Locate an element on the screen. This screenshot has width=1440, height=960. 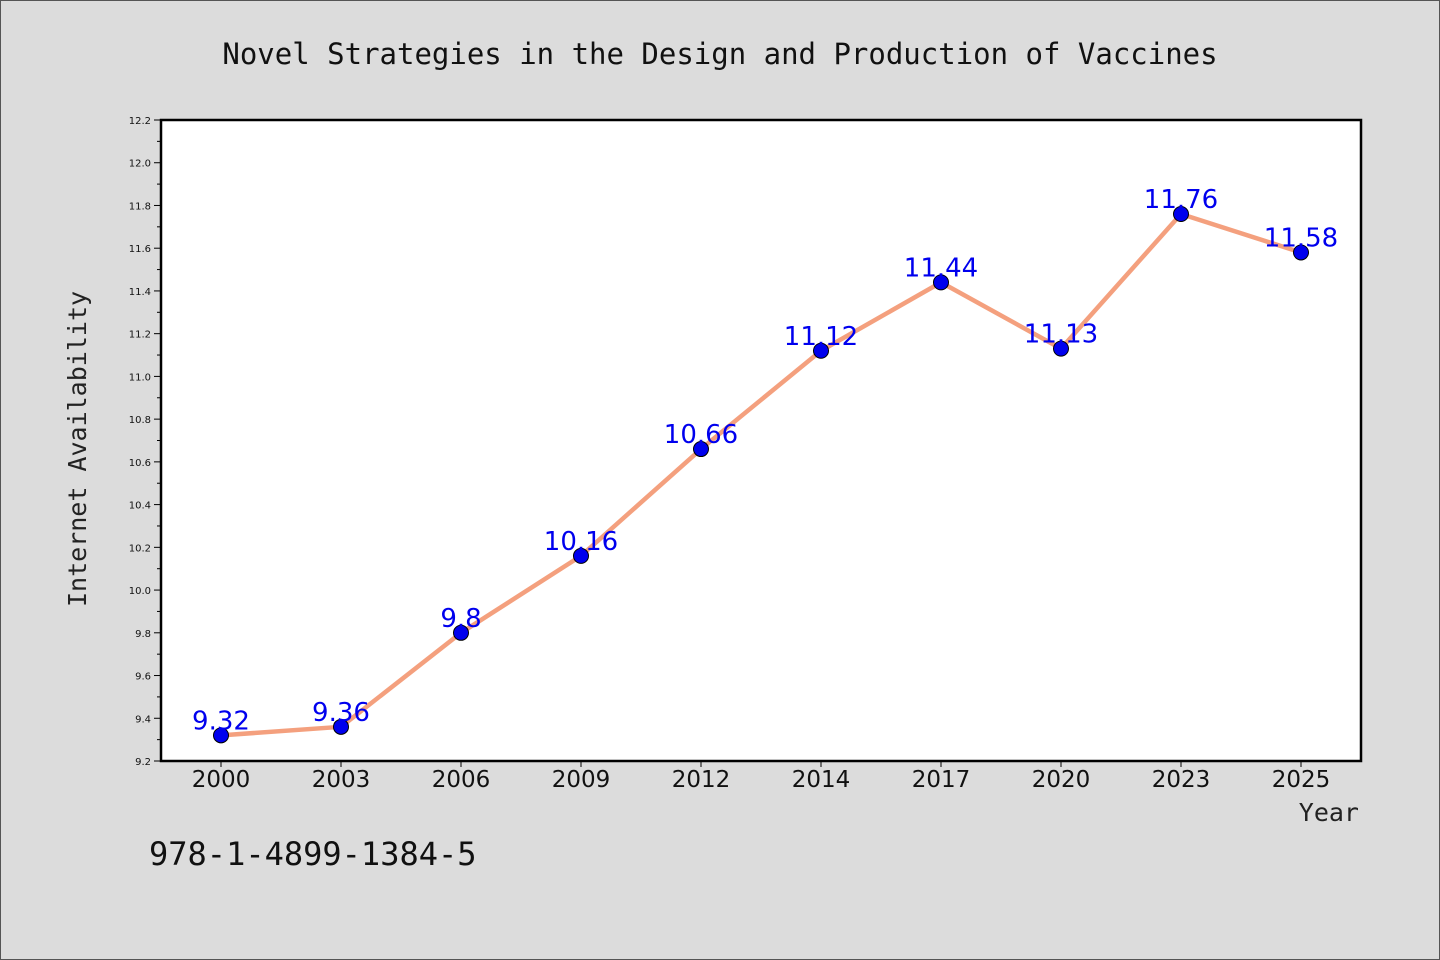
x-tick-label: 2009 is located at coordinates (581, 780).